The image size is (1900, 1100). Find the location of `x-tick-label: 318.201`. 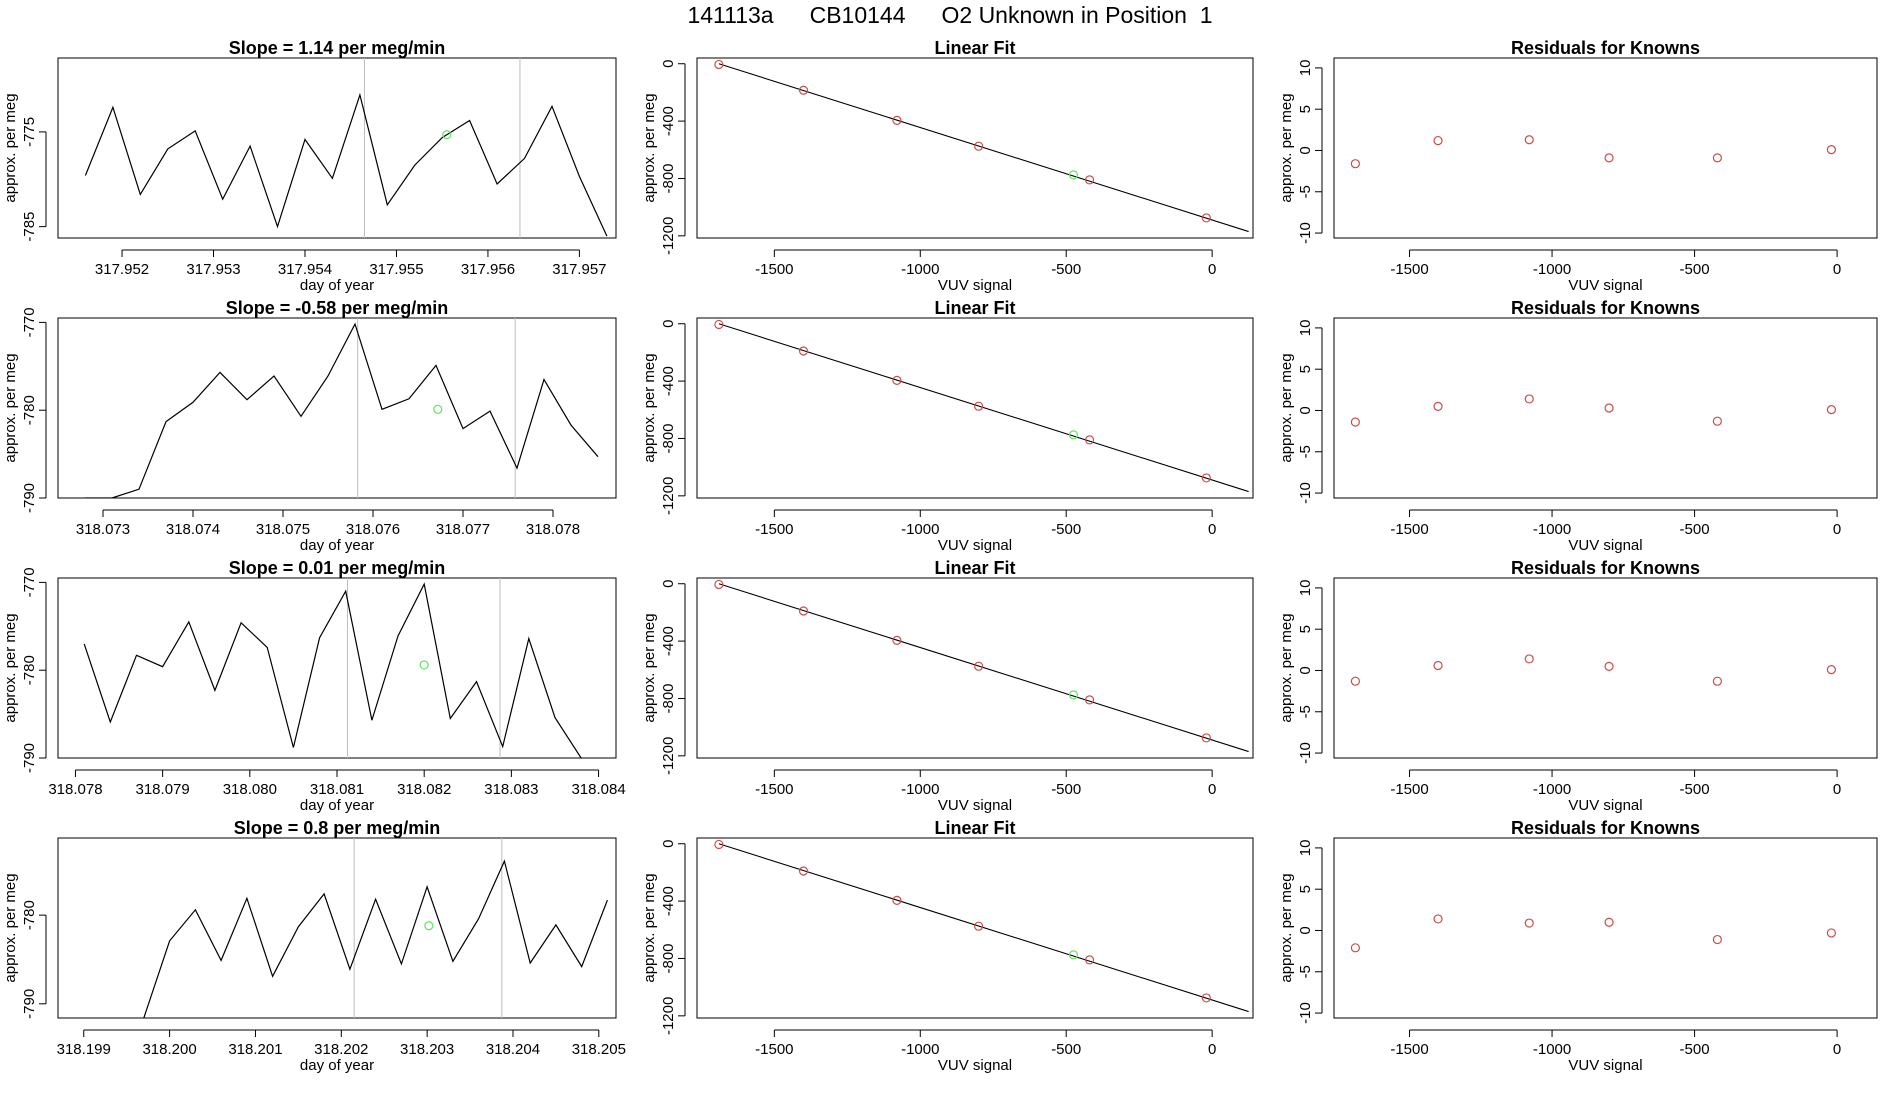

x-tick-label: 318.201 is located at coordinates (255, 1049).